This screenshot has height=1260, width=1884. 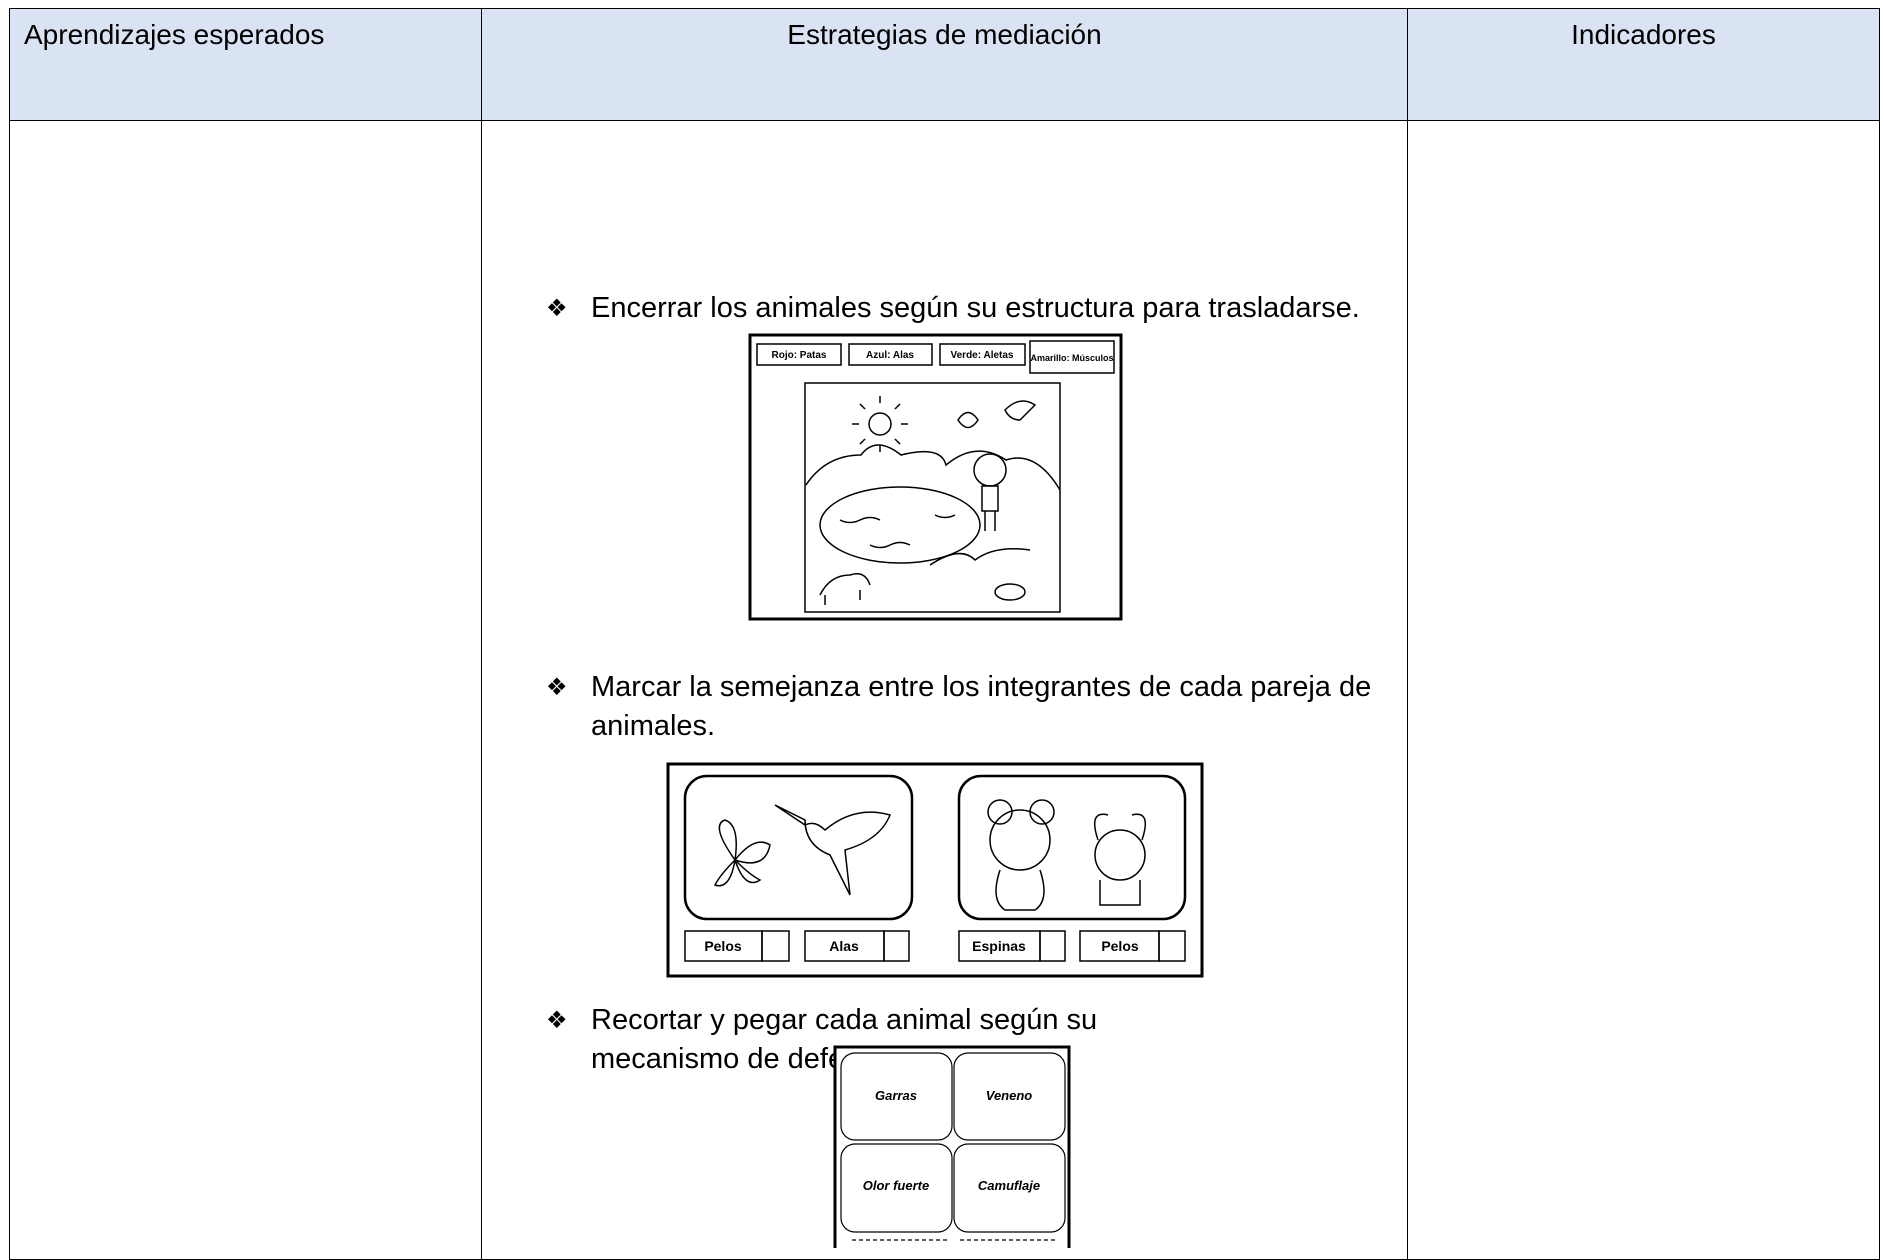 I want to click on header-cell: Indicadores, so click(x=1643, y=64).